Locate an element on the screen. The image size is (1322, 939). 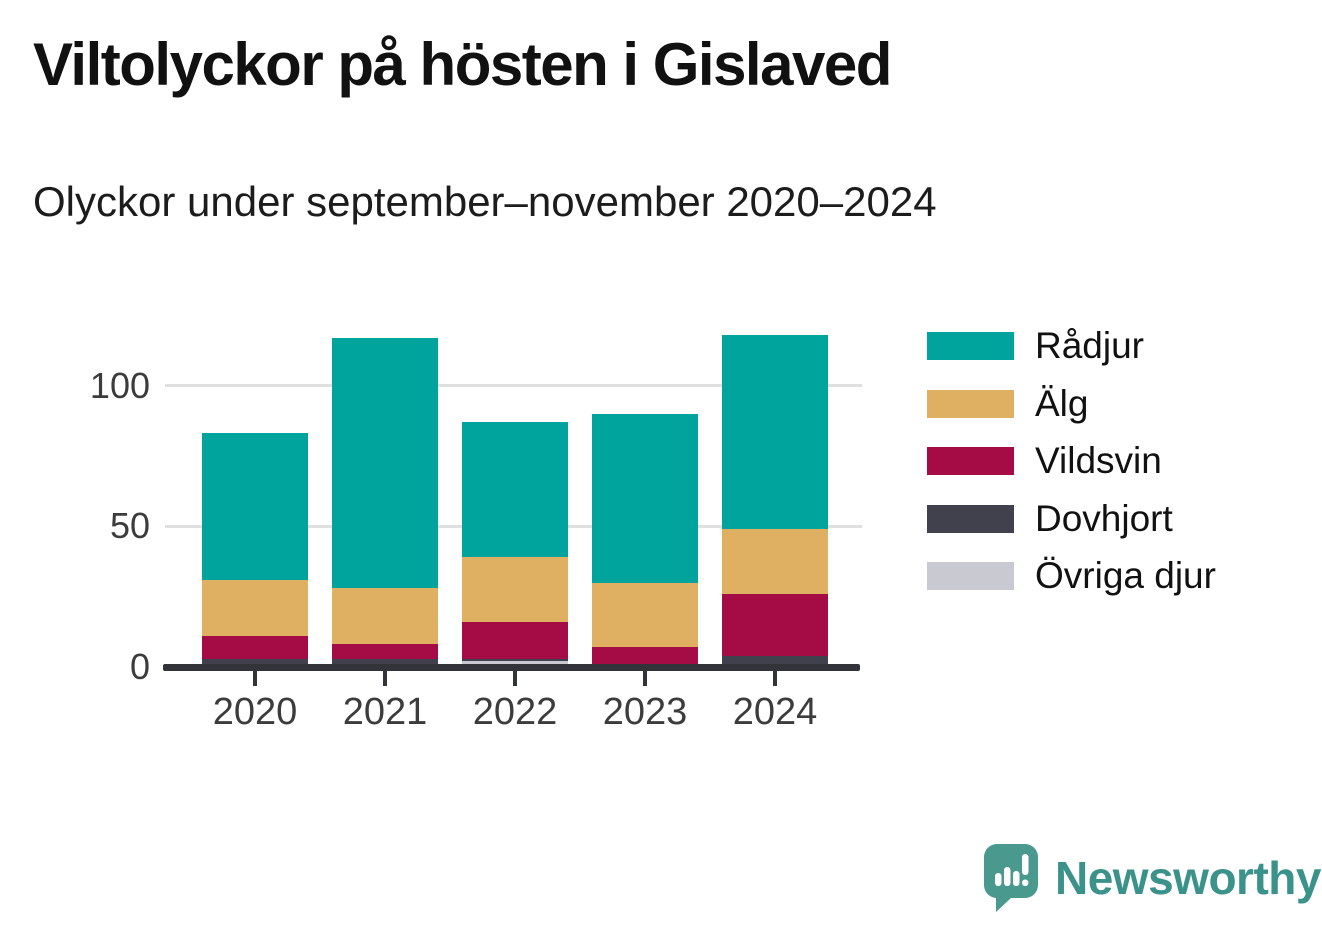
legend-item: Vildsvin is located at coordinates (1044, 461).